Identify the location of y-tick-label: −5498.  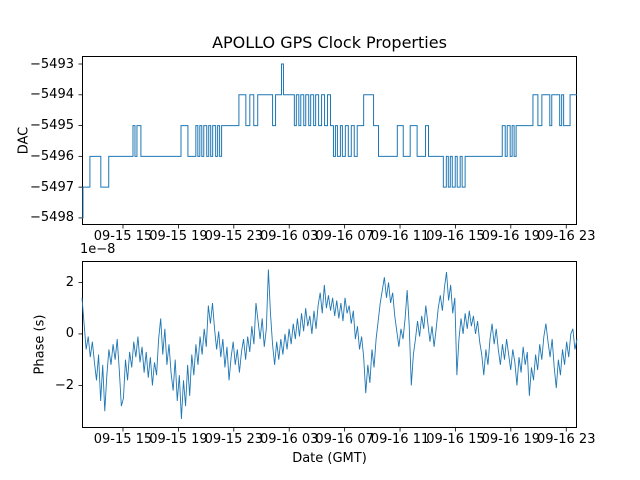
(52, 218).